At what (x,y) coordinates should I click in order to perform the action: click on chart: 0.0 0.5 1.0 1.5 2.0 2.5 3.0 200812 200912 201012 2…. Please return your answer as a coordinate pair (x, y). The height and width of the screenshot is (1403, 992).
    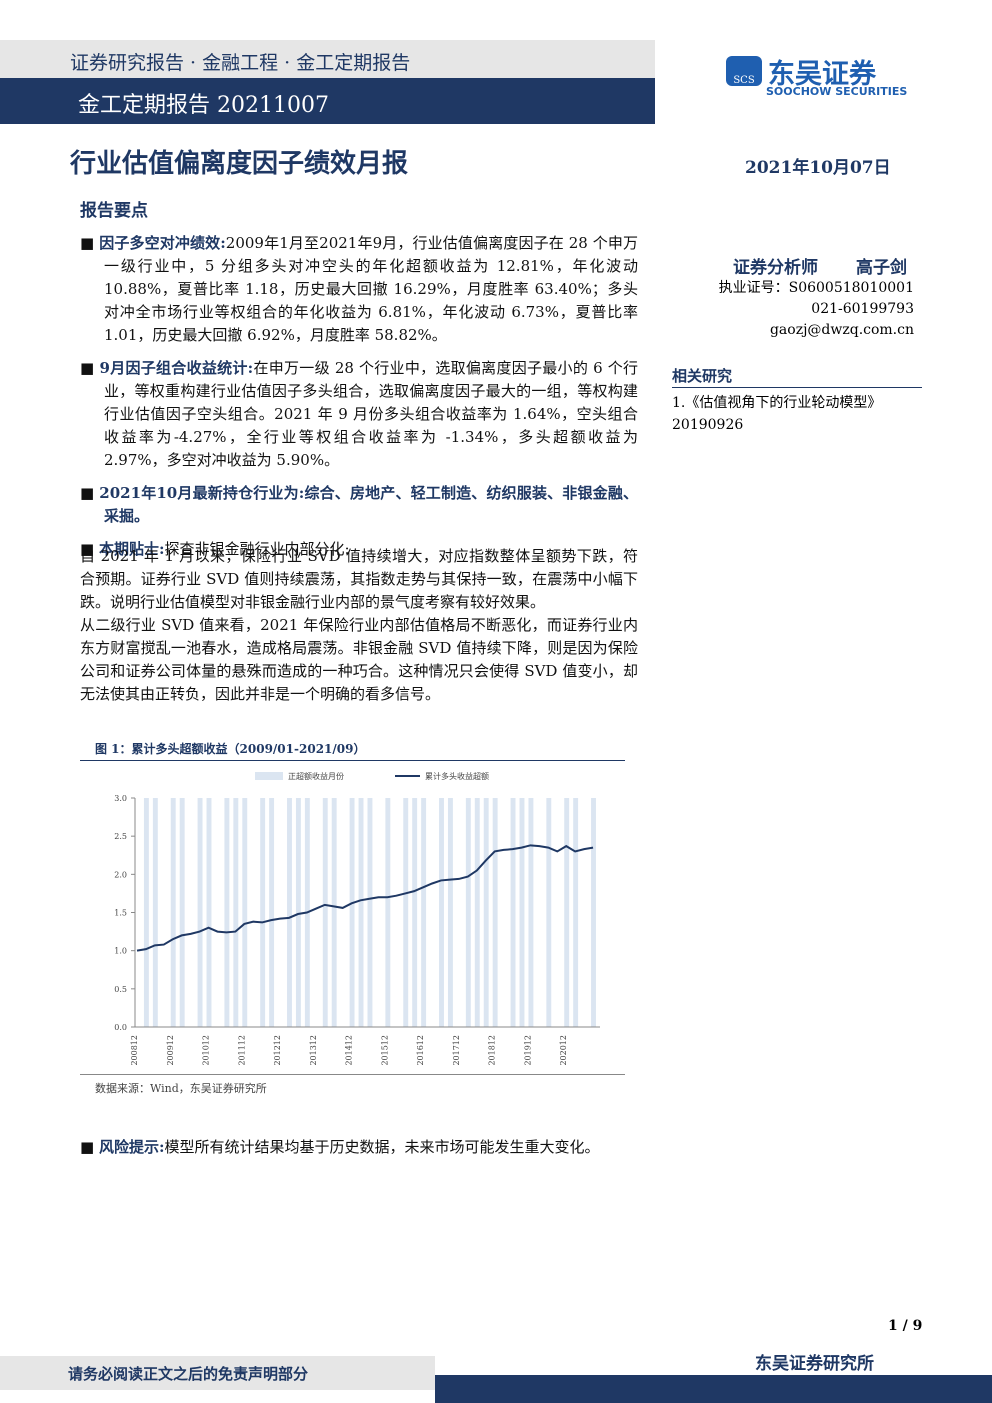
    Looking at the image, I should click on (357, 918).